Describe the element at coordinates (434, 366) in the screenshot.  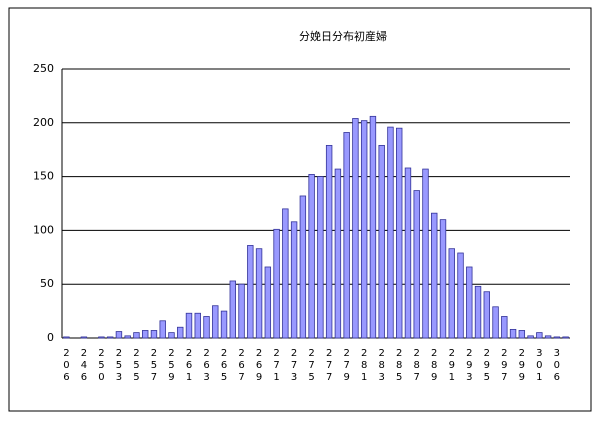
I see `x-tick-label: 289` at that location.